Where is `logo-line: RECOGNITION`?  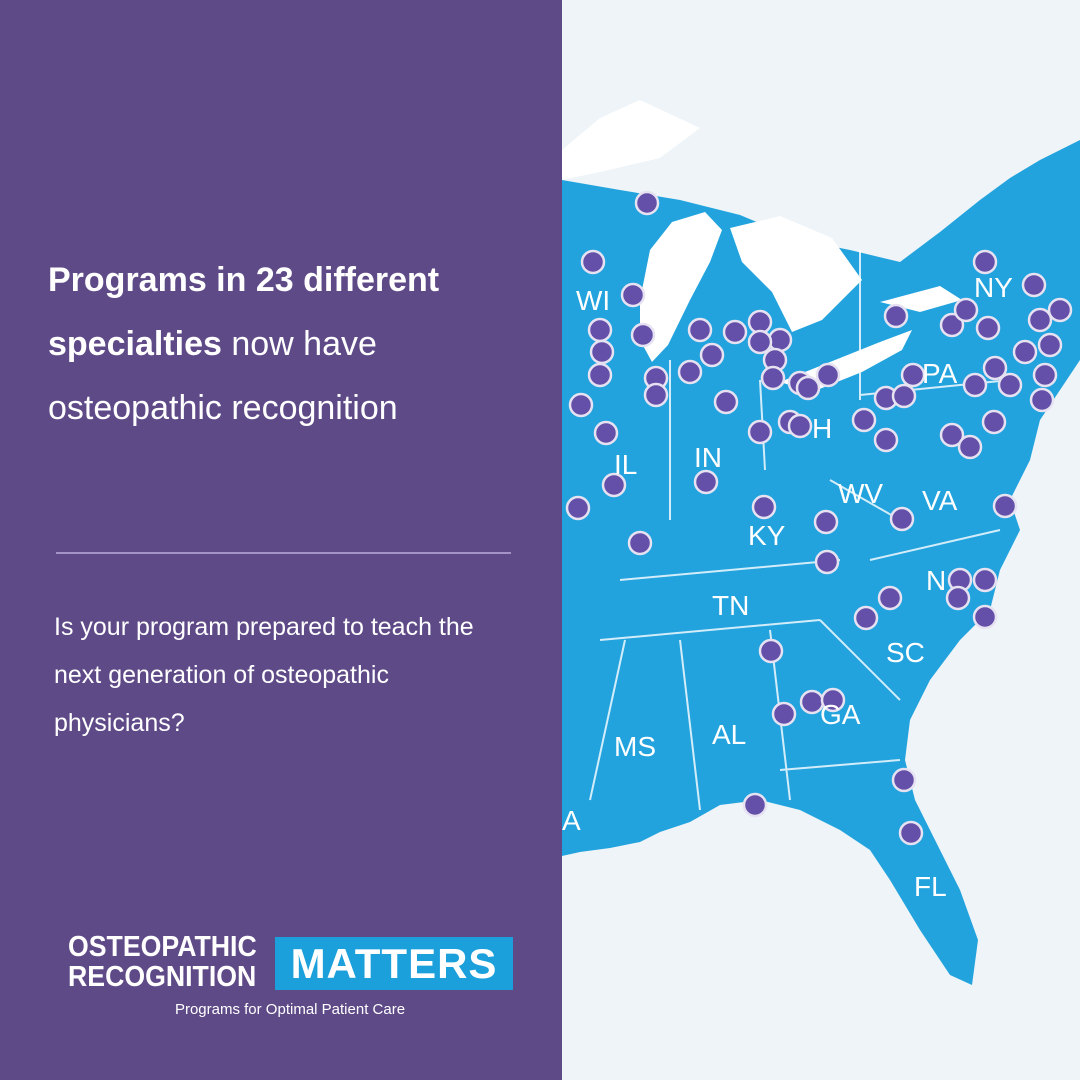 logo-line: RECOGNITION is located at coordinates (162, 977).